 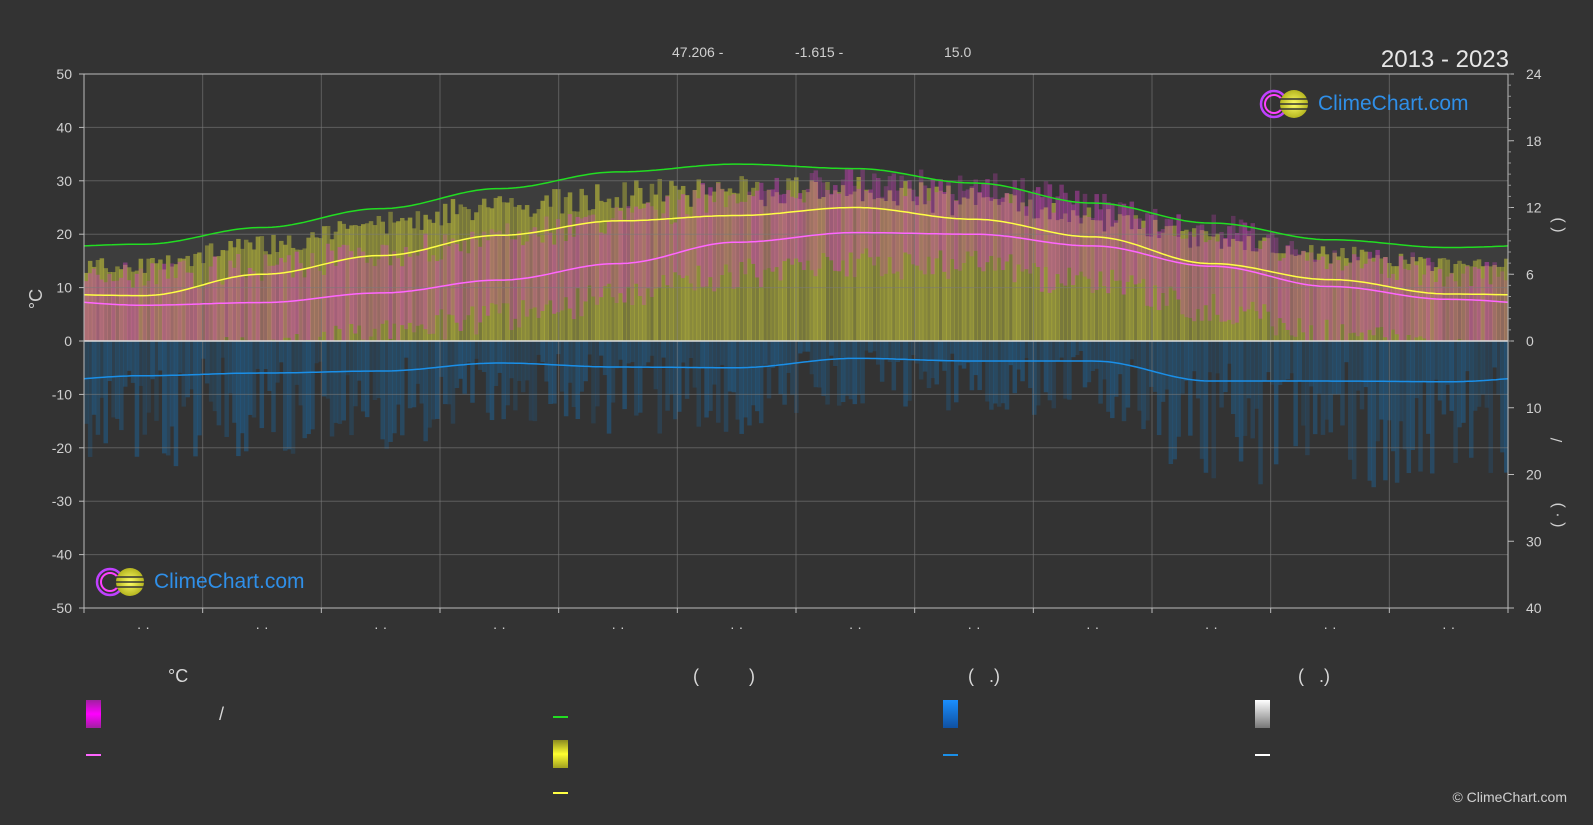 What do you see at coordinates (1534, 608) in the screenshot?
I see `right-tick-label: 40` at bounding box center [1534, 608].